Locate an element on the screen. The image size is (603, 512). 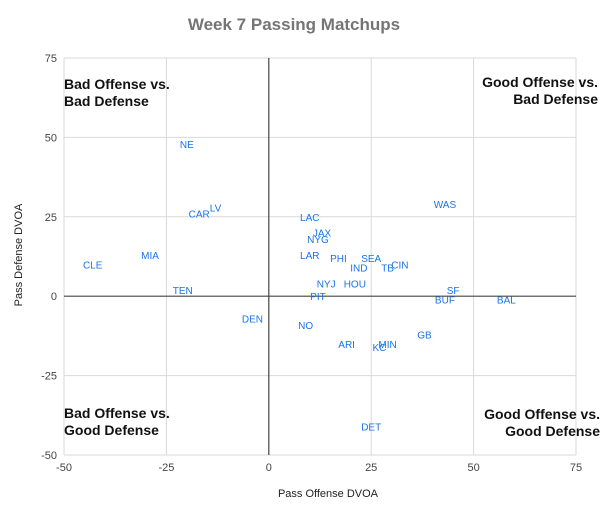
point-label-ari: ARI is located at coordinates (346, 345).